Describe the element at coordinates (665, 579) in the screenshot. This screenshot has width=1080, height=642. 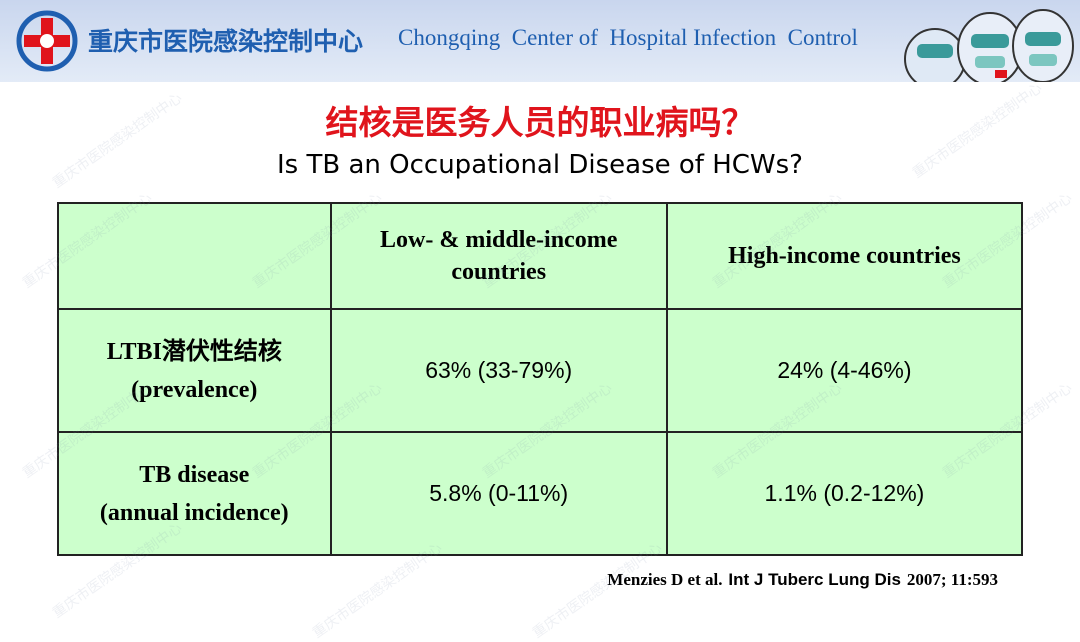
I see `citation-authors: Menzies D et al.` at that location.